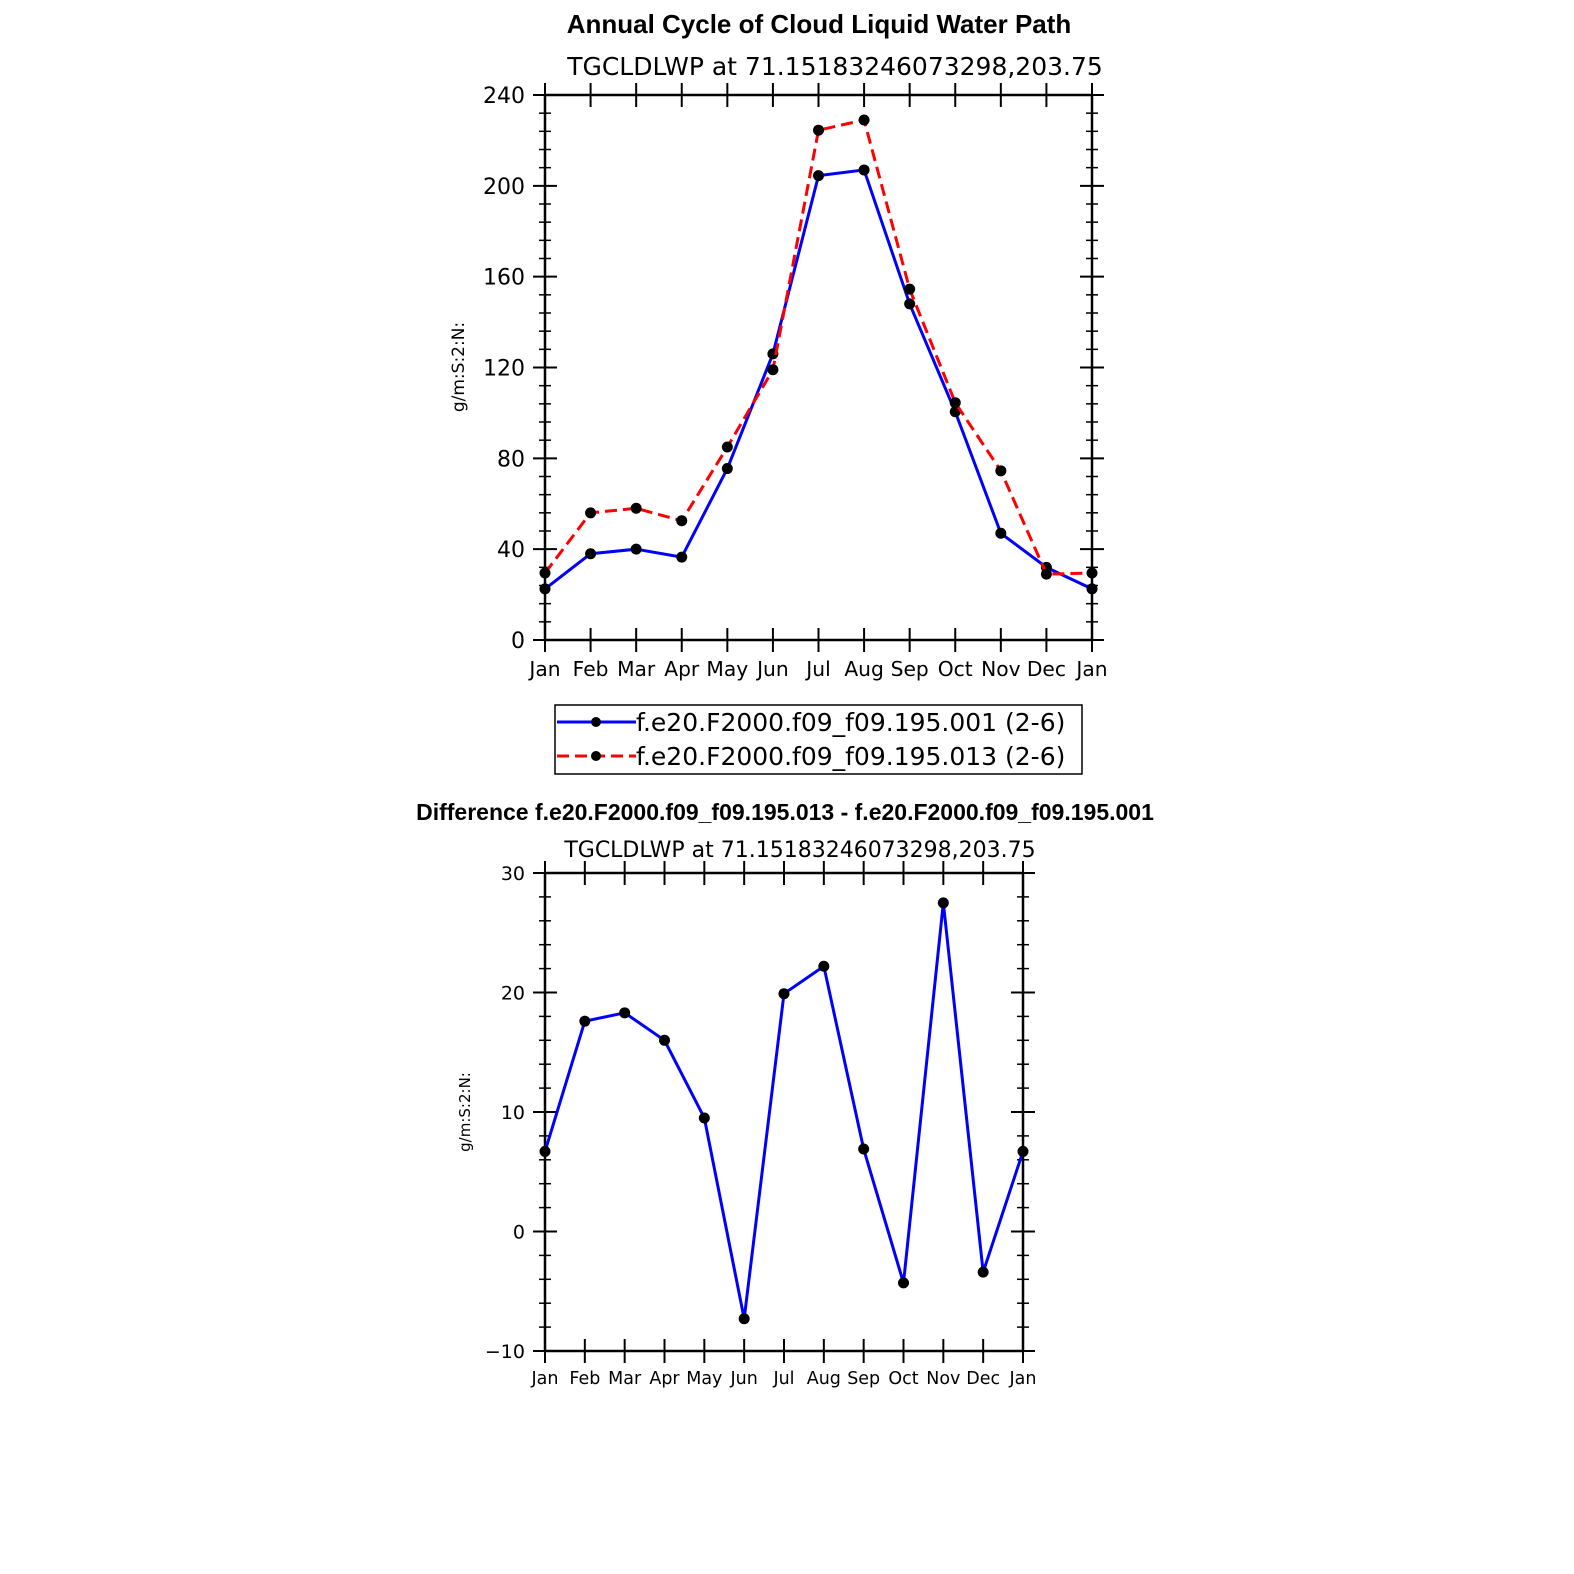 Image resolution: width=1574 pixels, height=1574 pixels. What do you see at coordinates (504, 278) in the screenshot?
I see `y-tick-label: 160` at bounding box center [504, 278].